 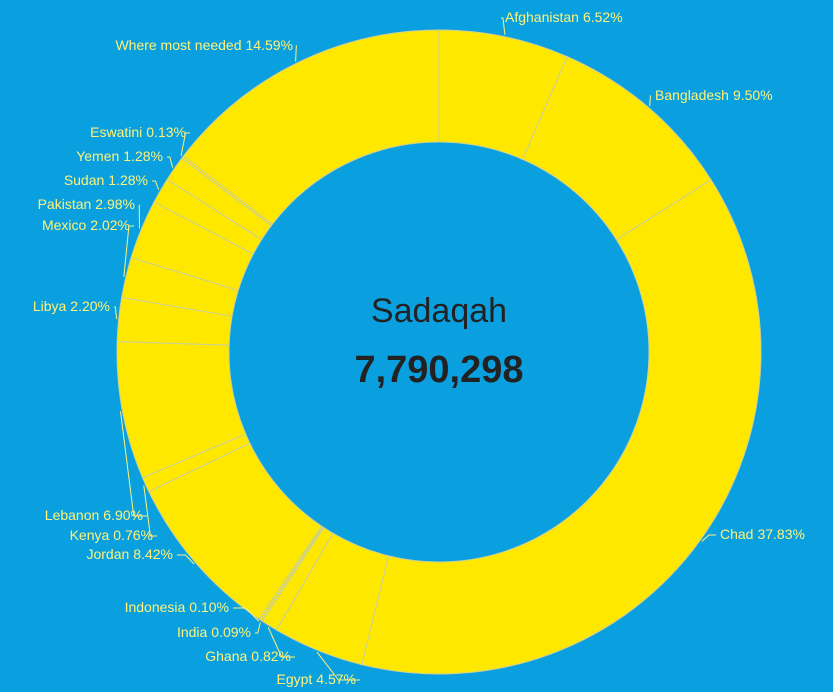 I want to click on data-label: Kenya 0.76%, so click(x=111, y=535).